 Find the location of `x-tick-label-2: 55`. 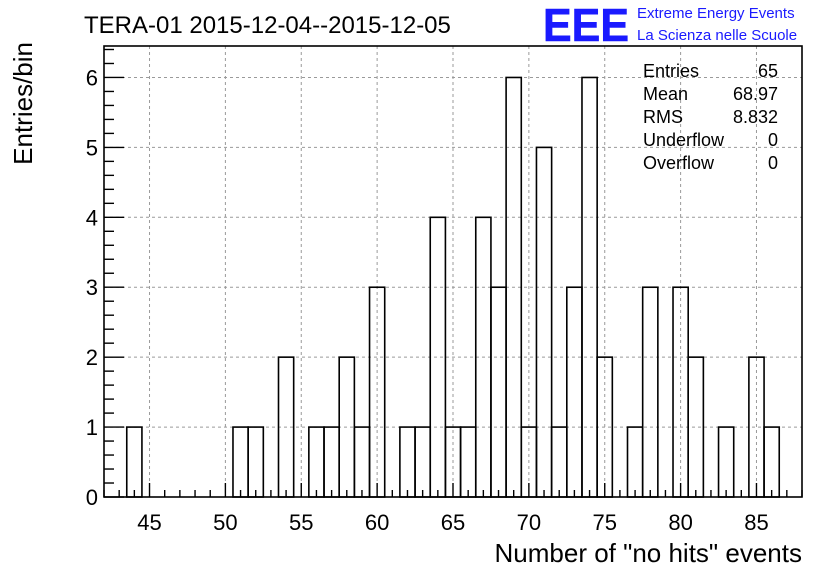

x-tick-label-2: 55 is located at coordinates (301, 522).